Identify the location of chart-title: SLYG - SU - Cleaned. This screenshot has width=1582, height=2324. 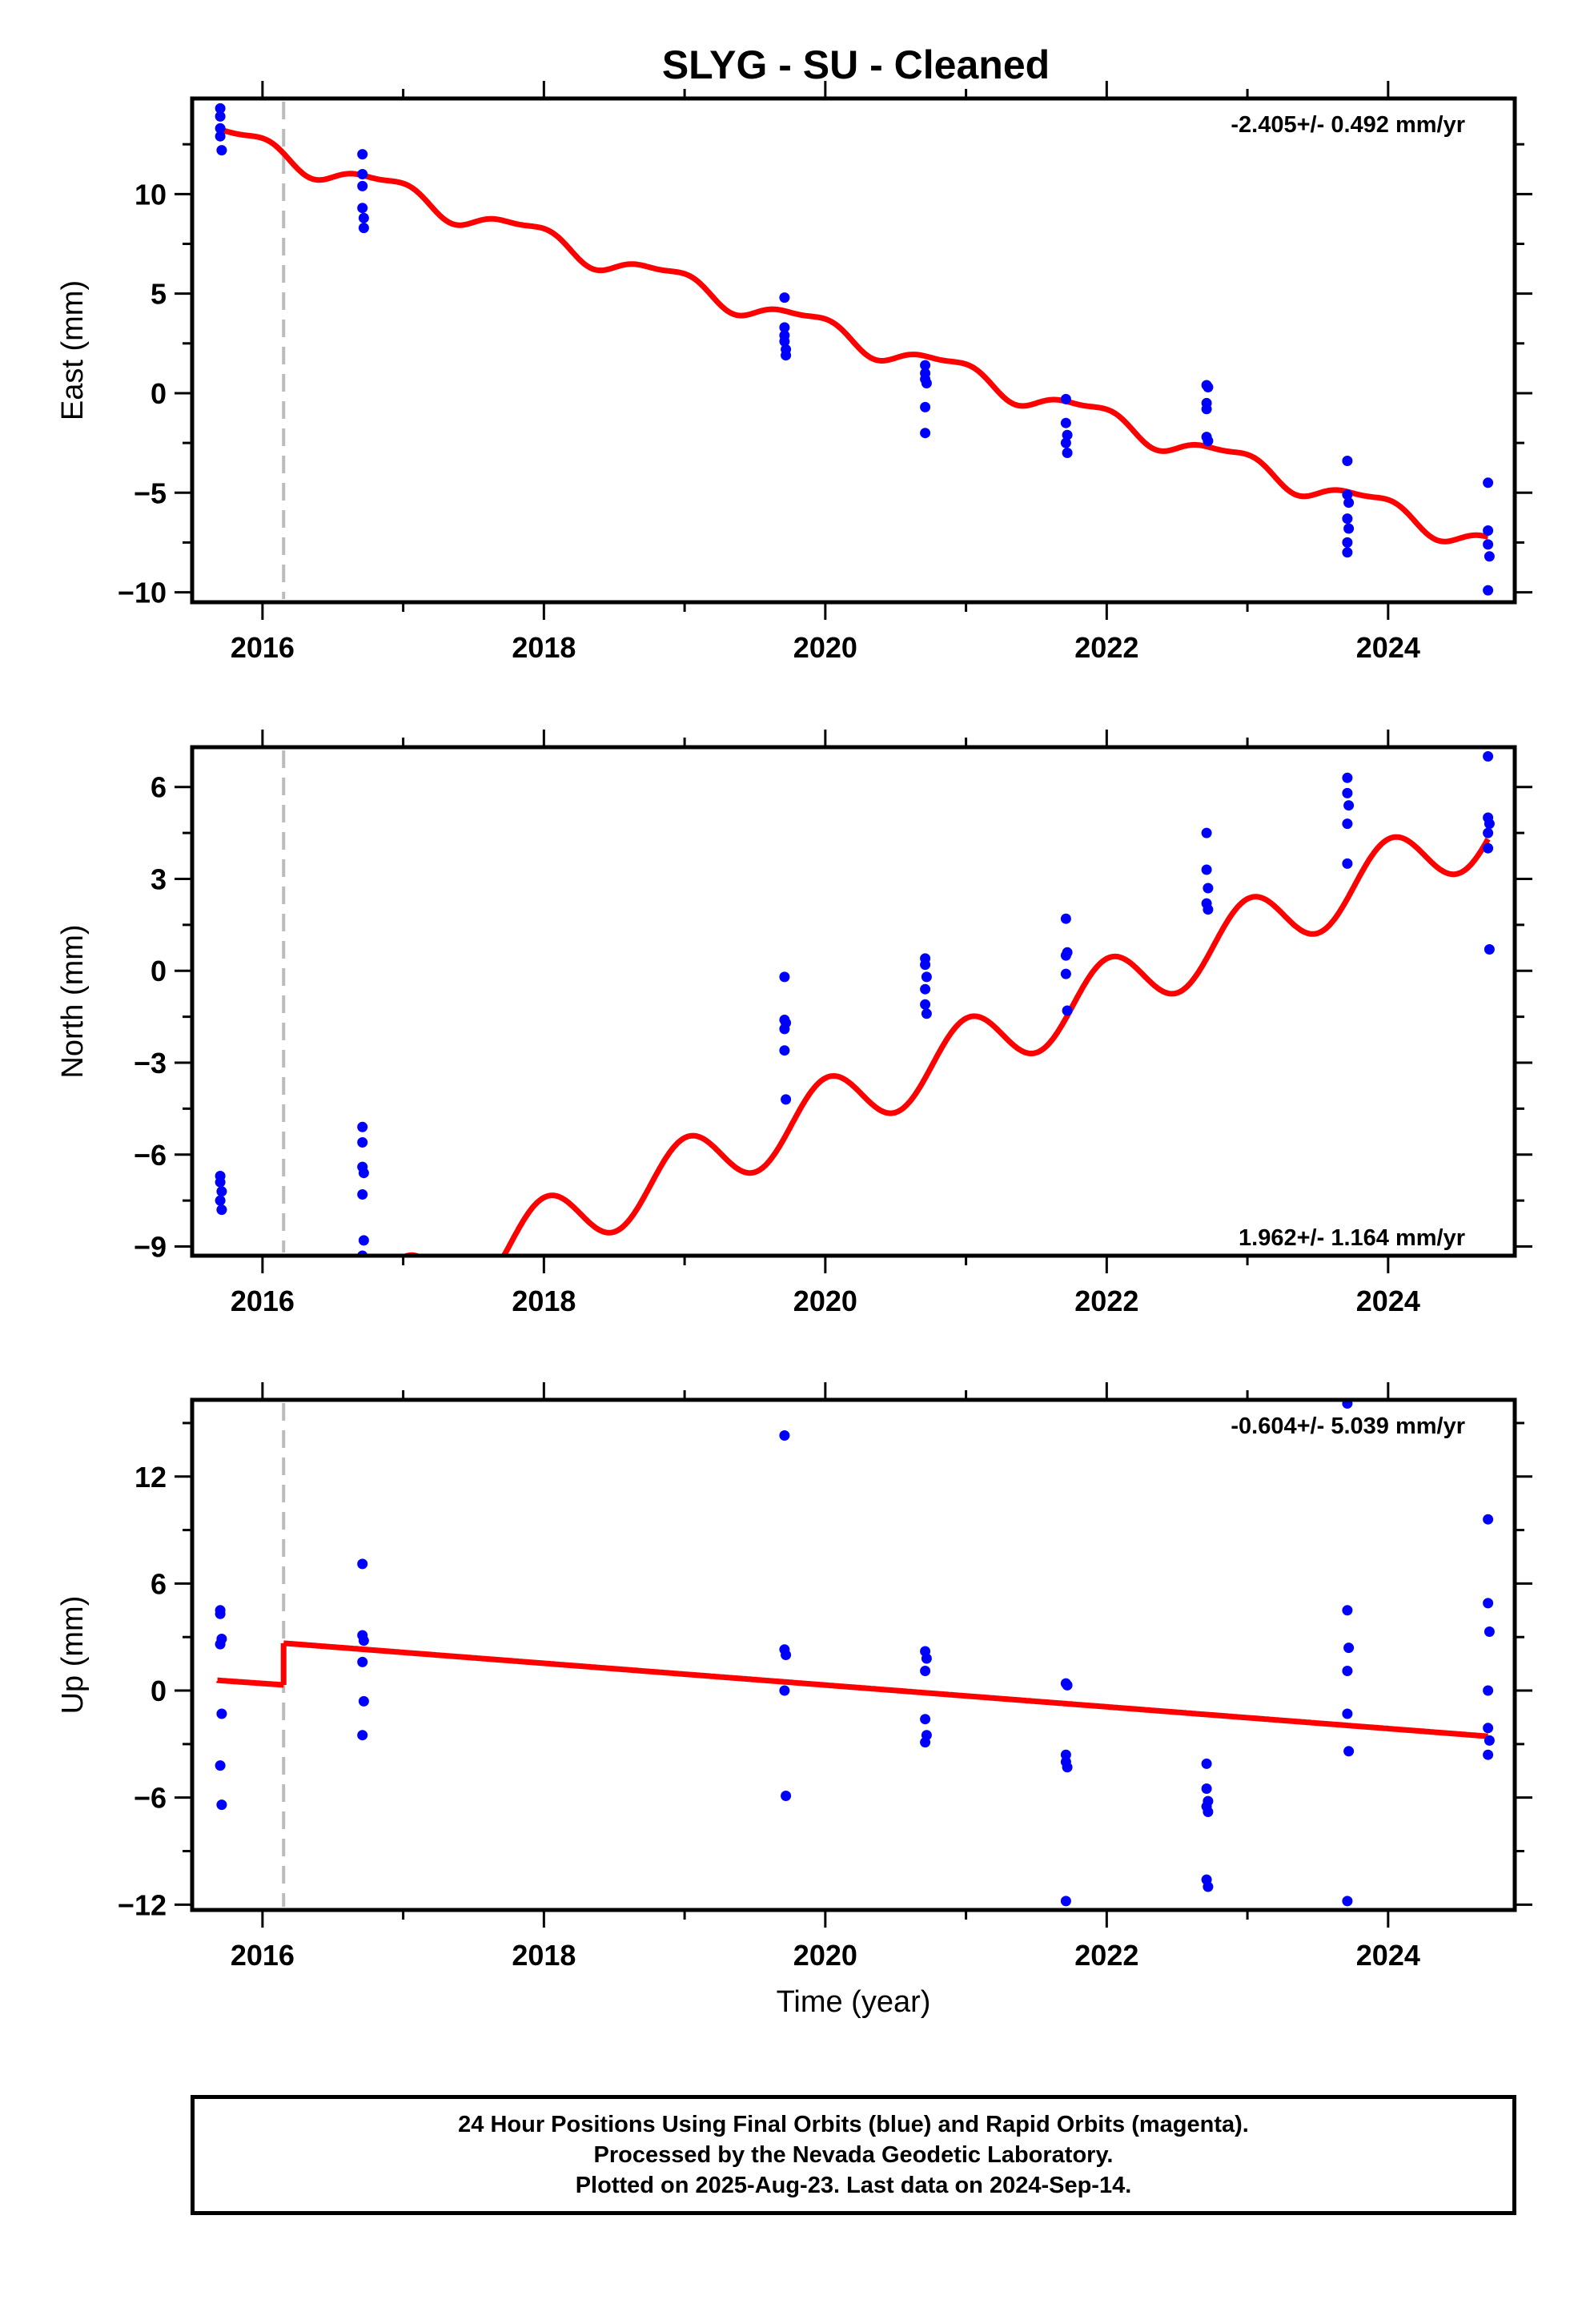
(856, 64).